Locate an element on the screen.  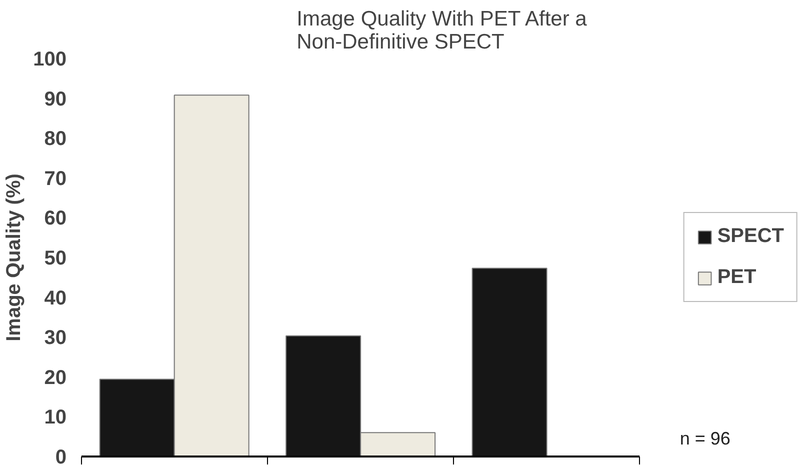
y-tick-label: 90 is located at coordinates (55, 99).